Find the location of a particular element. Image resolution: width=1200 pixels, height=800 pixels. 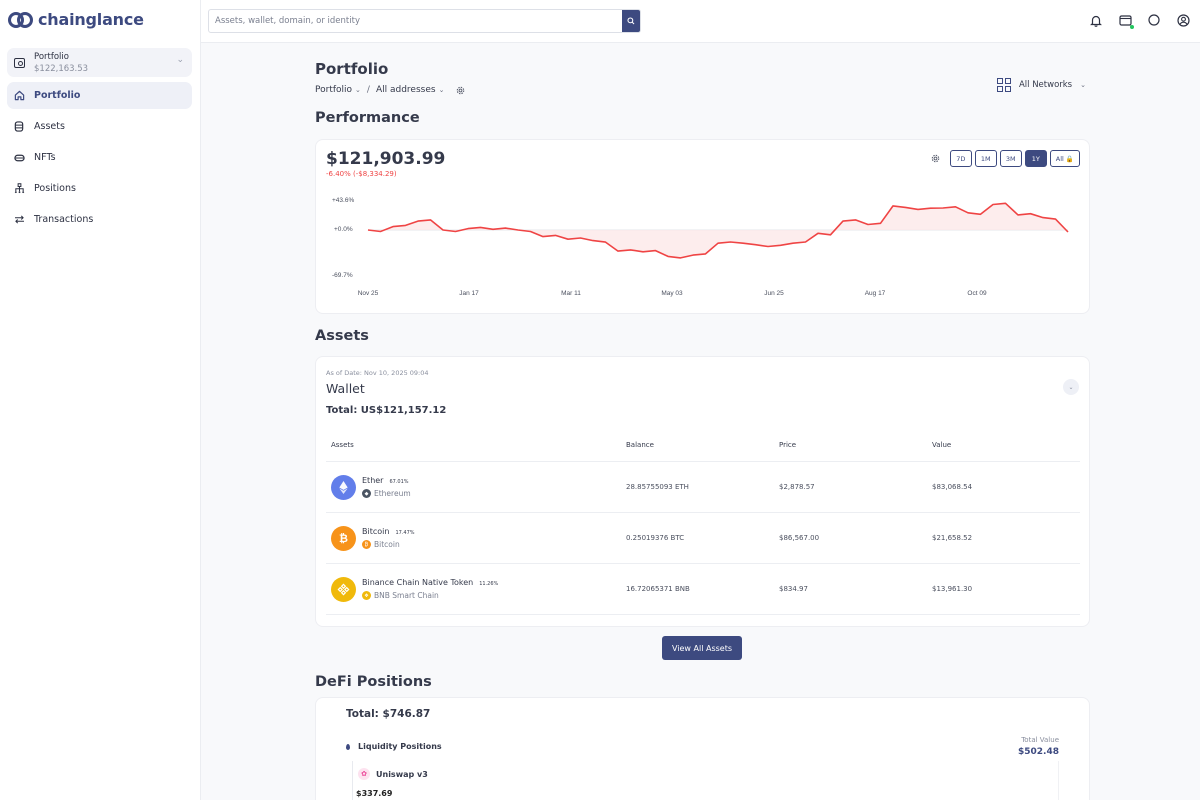

database-icon is located at coordinates (19, 127).